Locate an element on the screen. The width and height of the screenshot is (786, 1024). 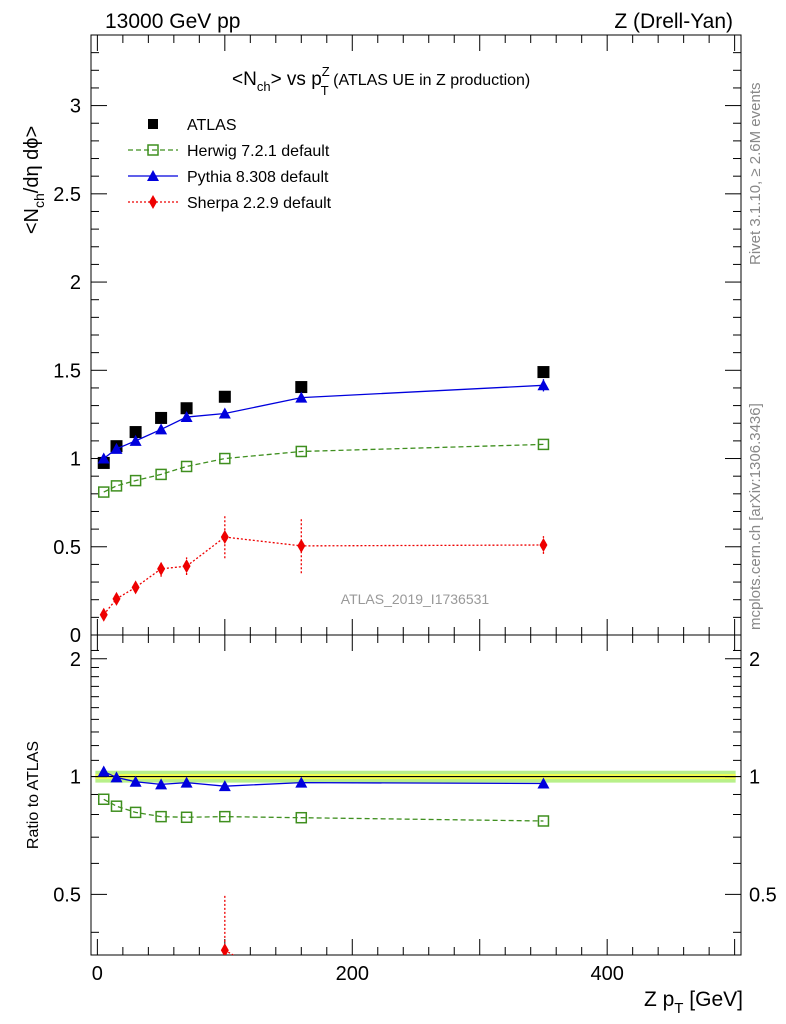
main-title: <Nch> vs pZ T (ATLAS UE in Z production) is located at coordinates (381, 81).